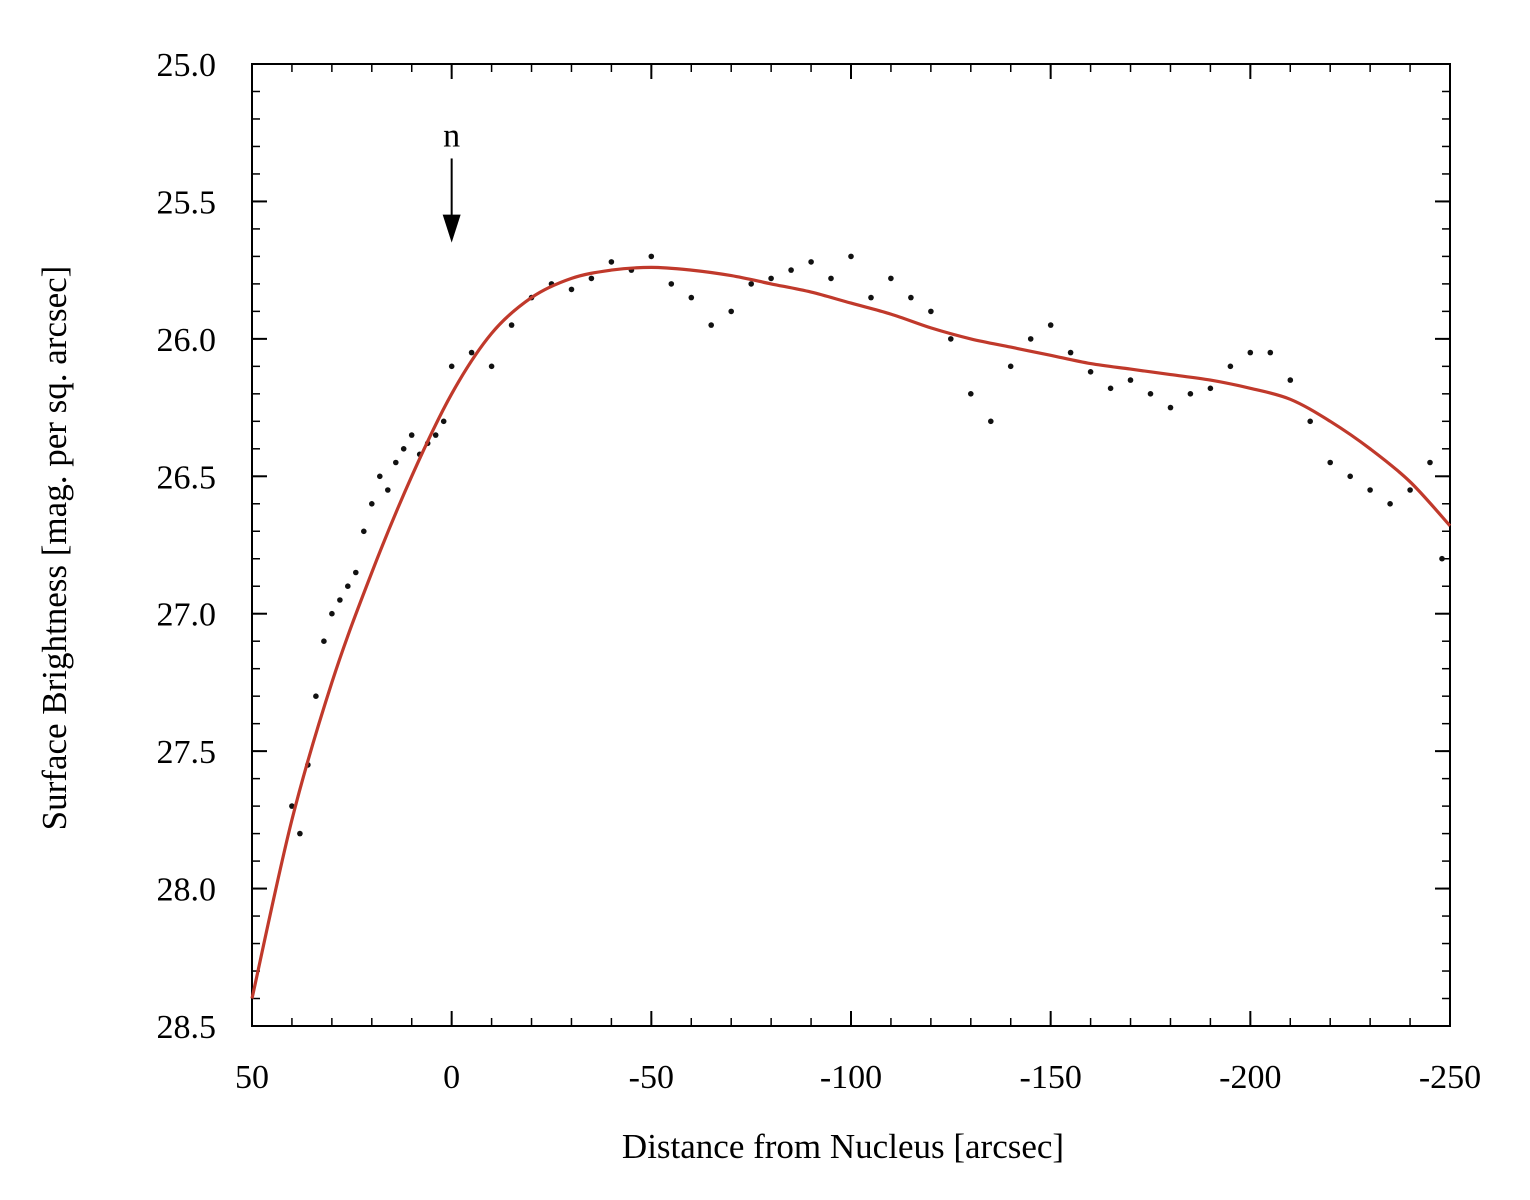  Describe the element at coordinates (54, 548) in the screenshot. I see `y-axis-title: Surface Brightness [mag. per sq. arcsec]` at that location.